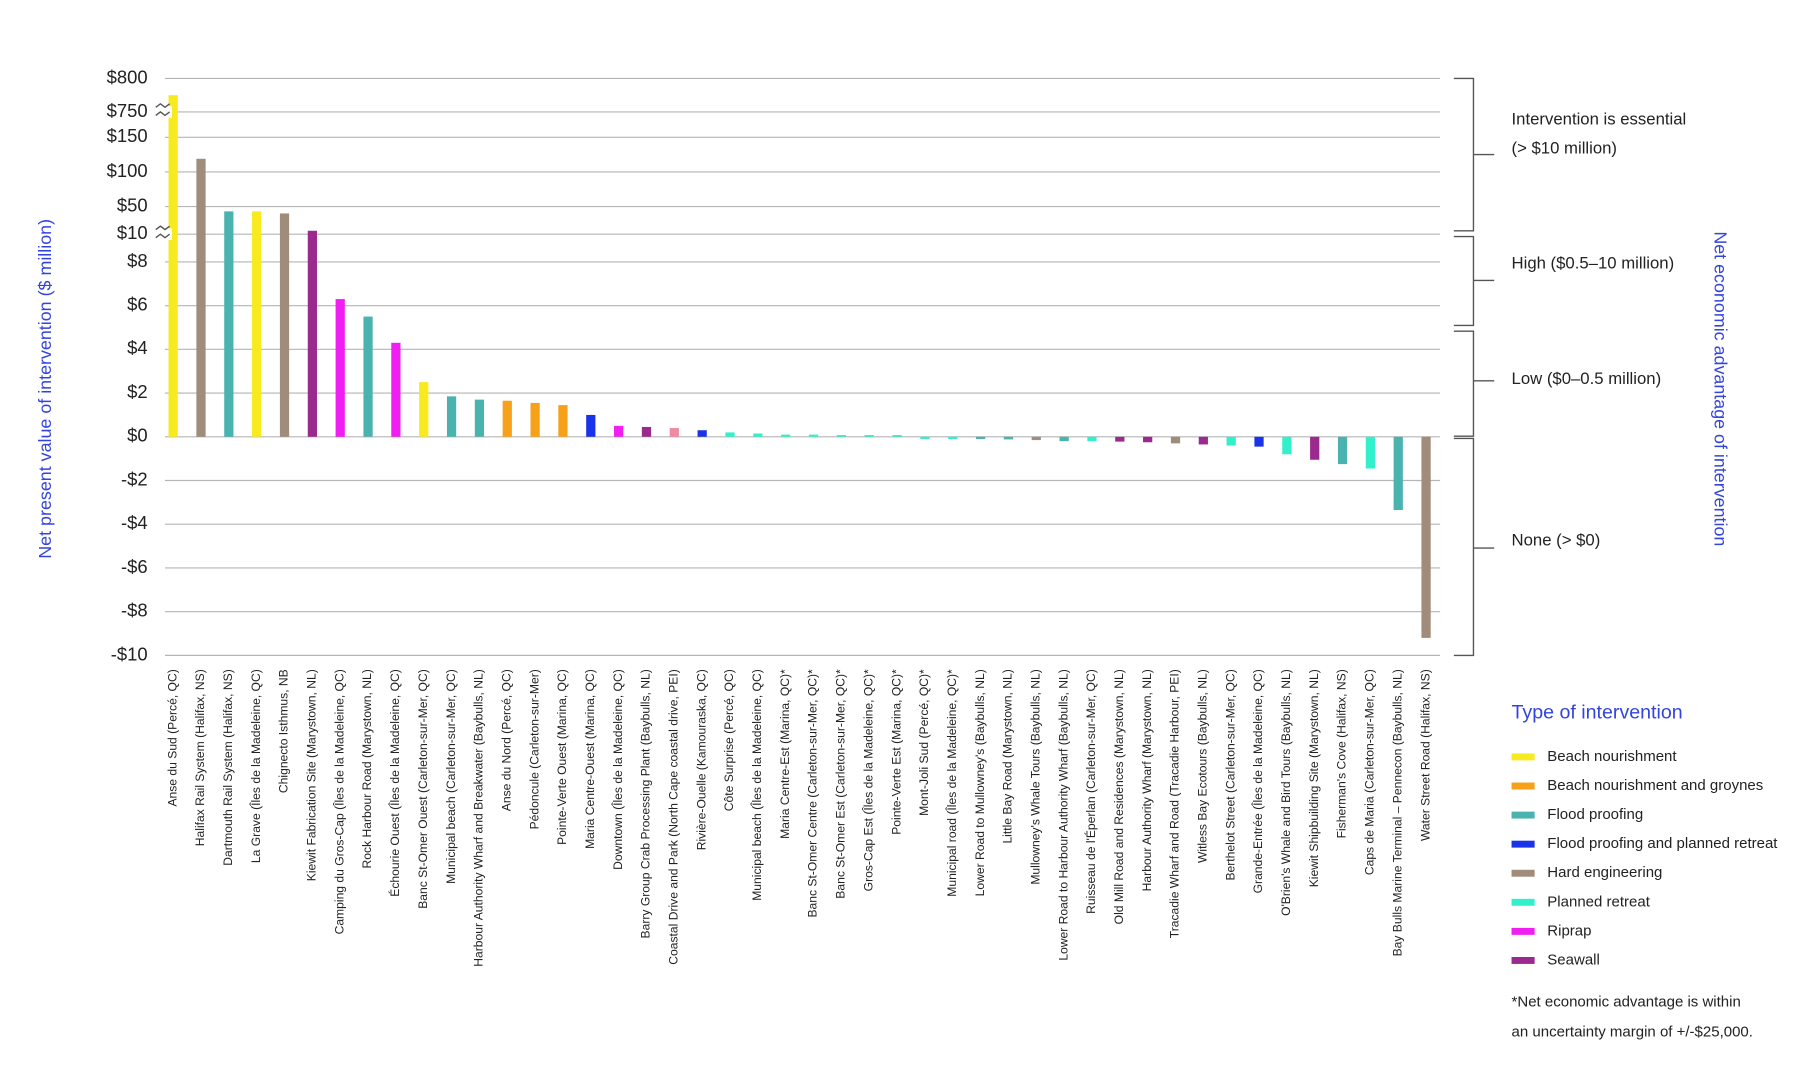  What do you see at coordinates (867, 780) in the screenshot?
I see `x-tick-label: Gros-Cap Est (Îles de la Madeleine, QC)*` at bounding box center [867, 780].